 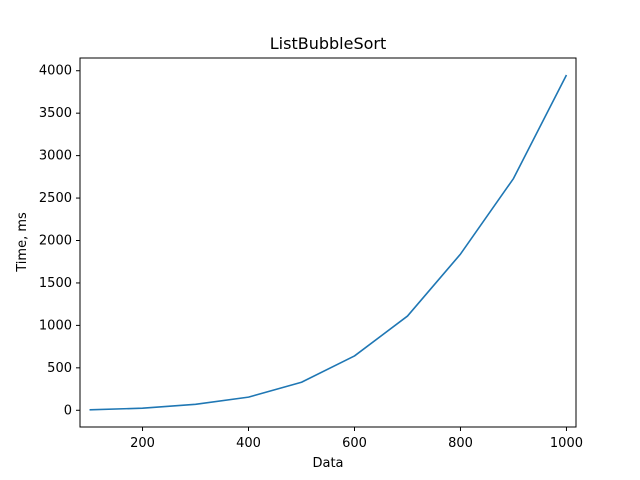 I want to click on y-axis-label: Time, ms, so click(x=22, y=242).